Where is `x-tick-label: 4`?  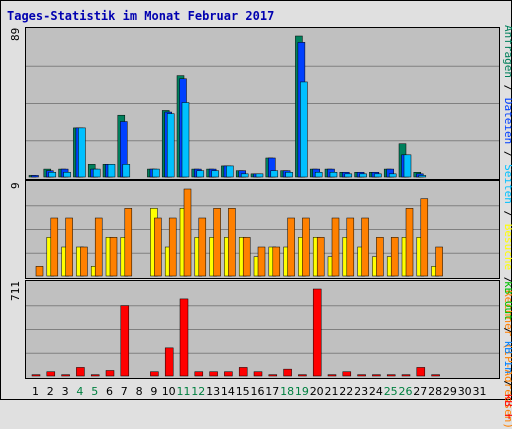
x-tick-label: 4 is located at coordinates (79, 391).